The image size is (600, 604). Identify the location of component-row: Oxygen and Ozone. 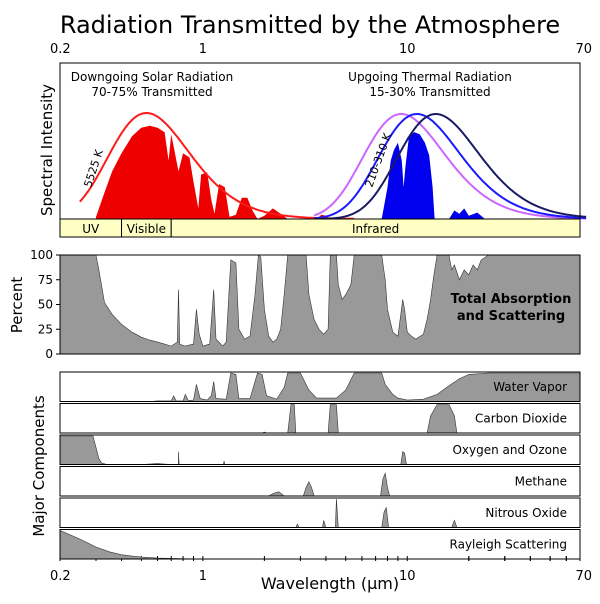
(320, 449).